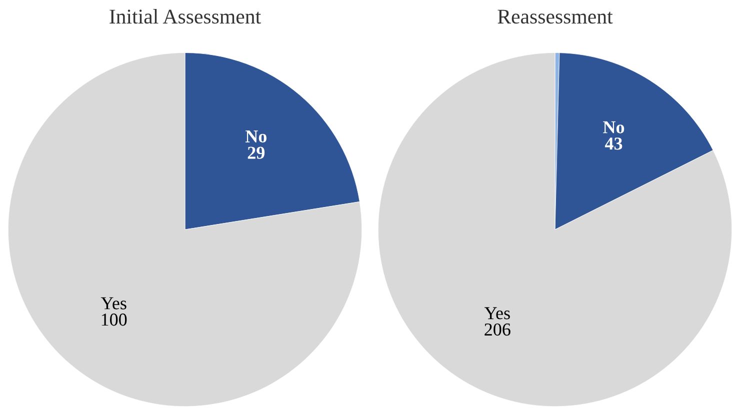 The height and width of the screenshot is (410, 740). I want to click on chart-title: Reassessment, so click(555, 17).